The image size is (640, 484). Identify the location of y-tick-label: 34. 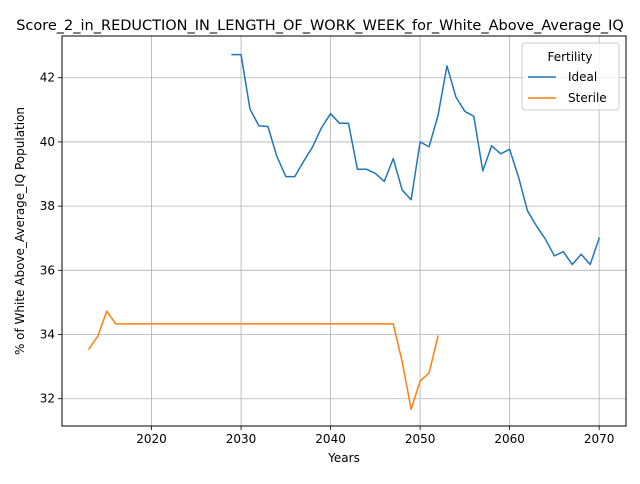
(47, 335).